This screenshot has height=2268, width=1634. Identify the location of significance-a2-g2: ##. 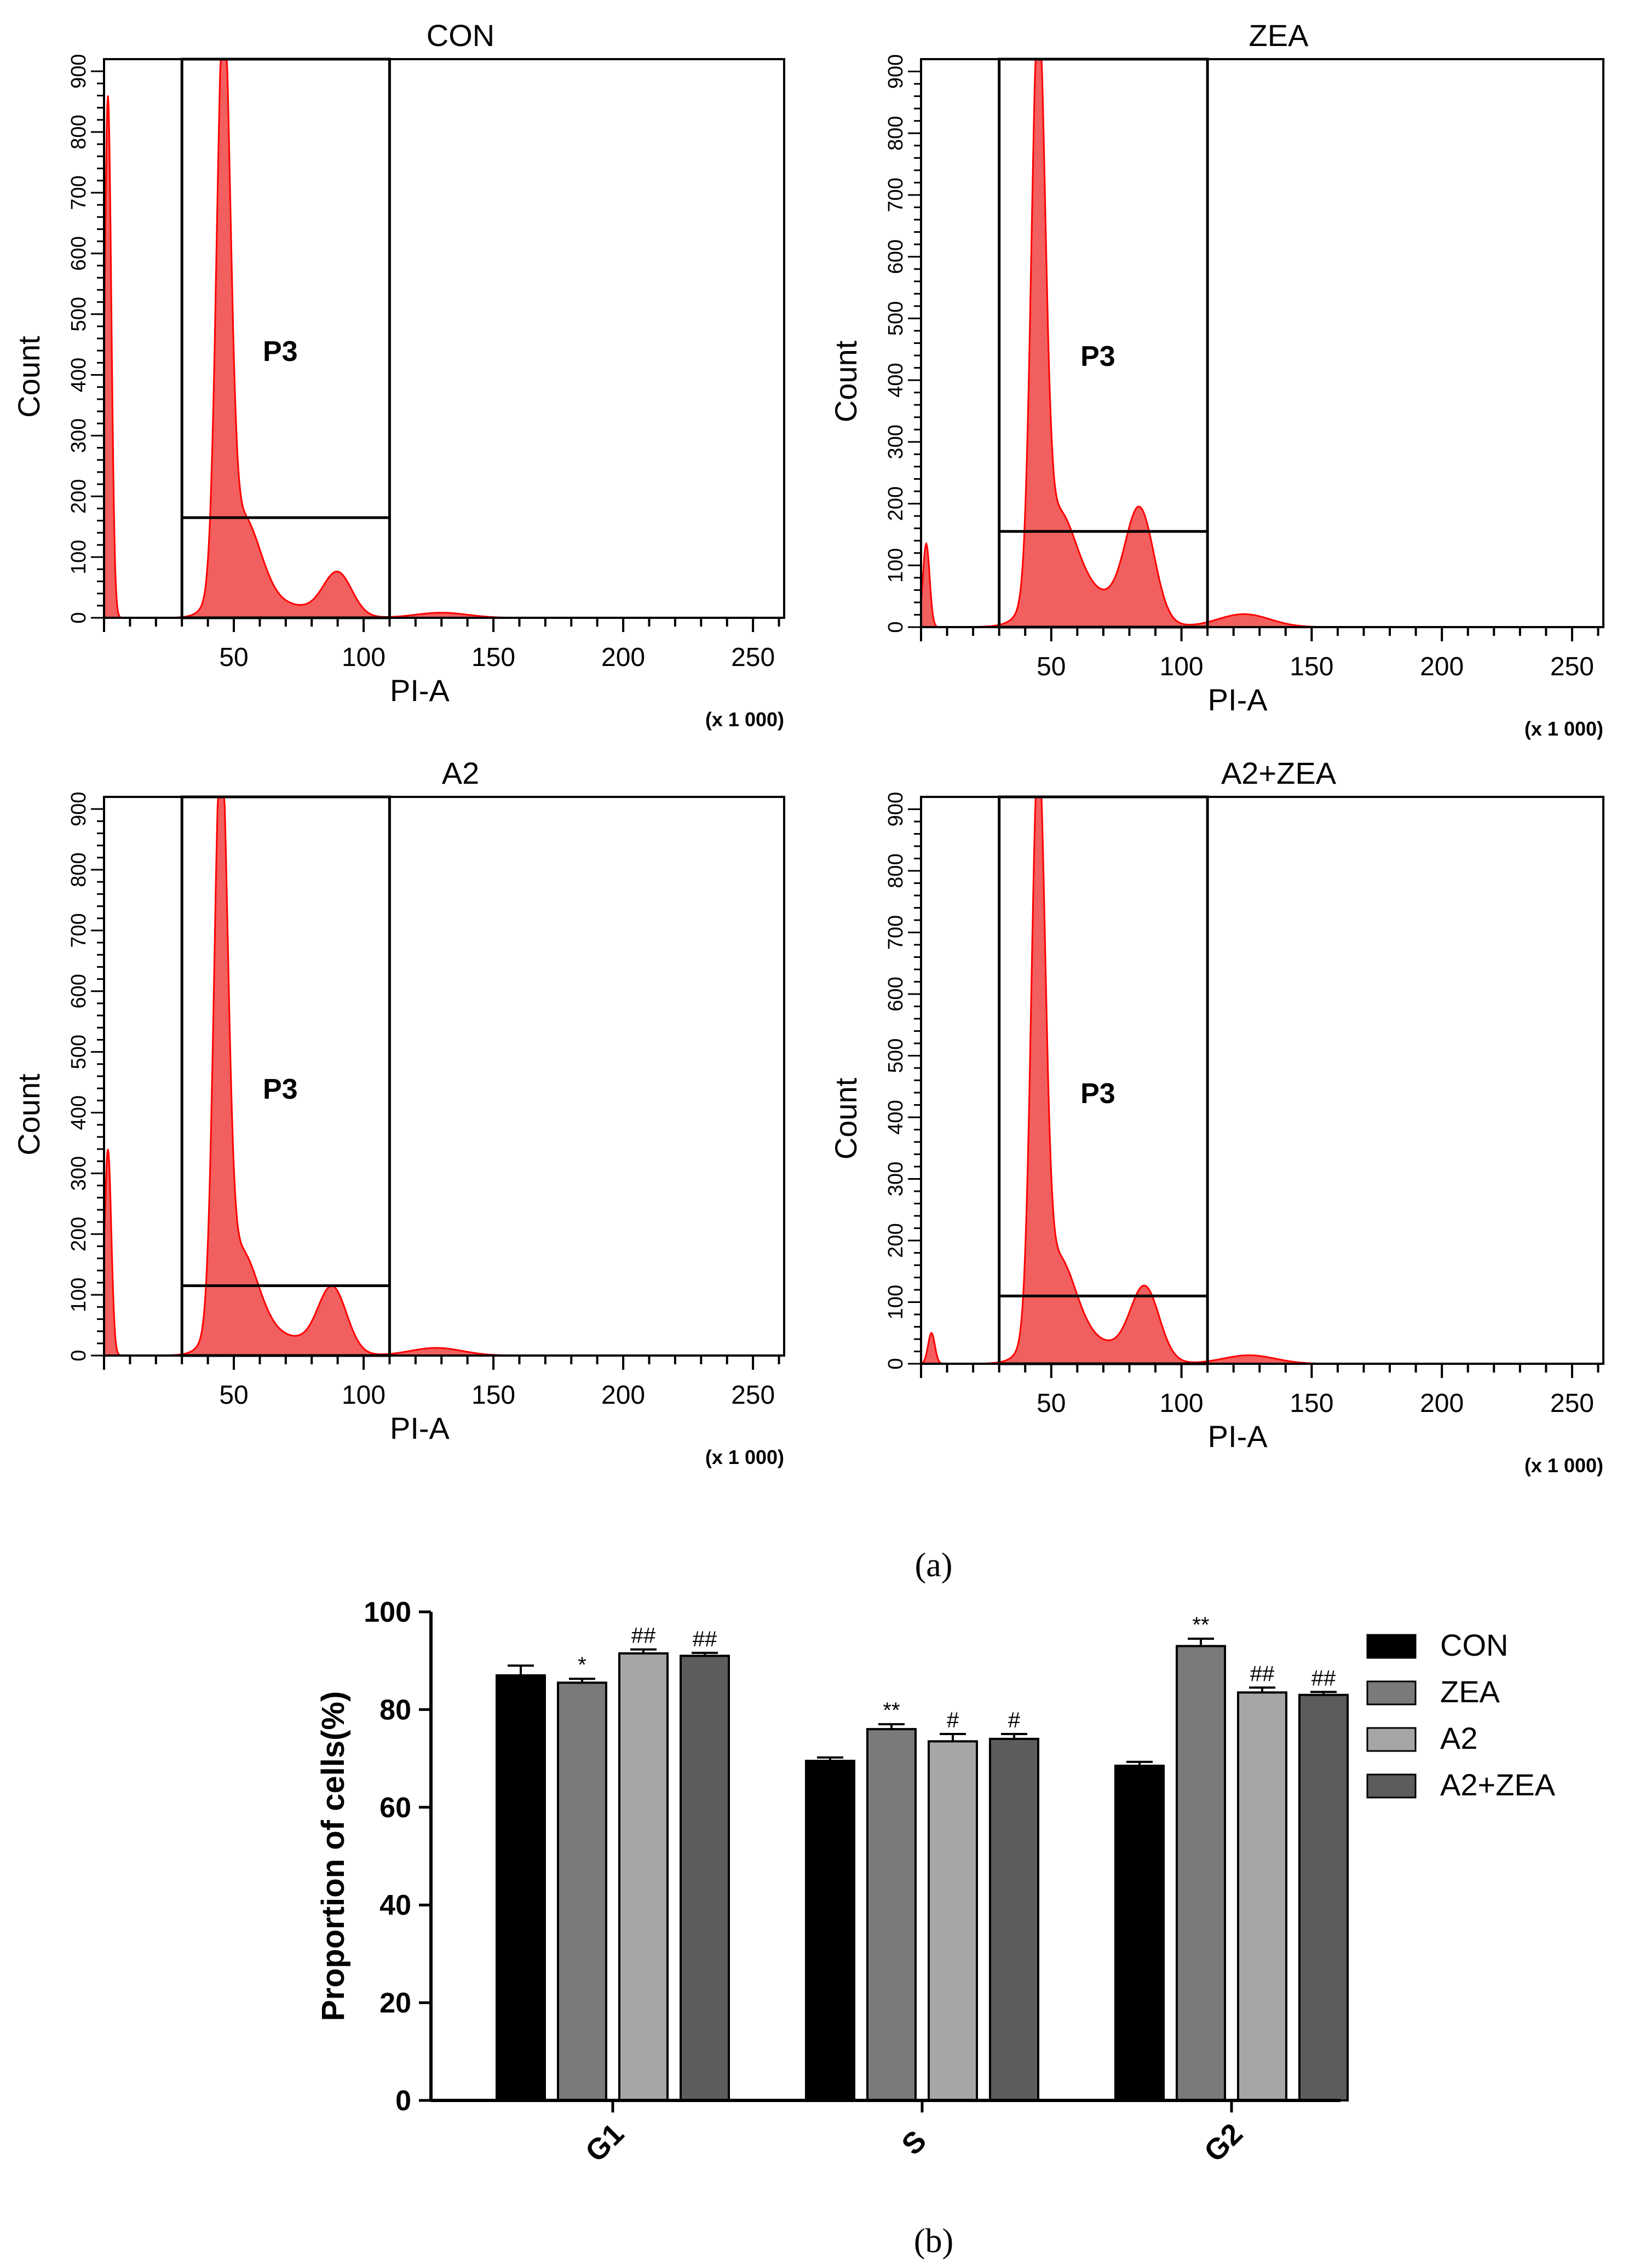
(1262, 1674).